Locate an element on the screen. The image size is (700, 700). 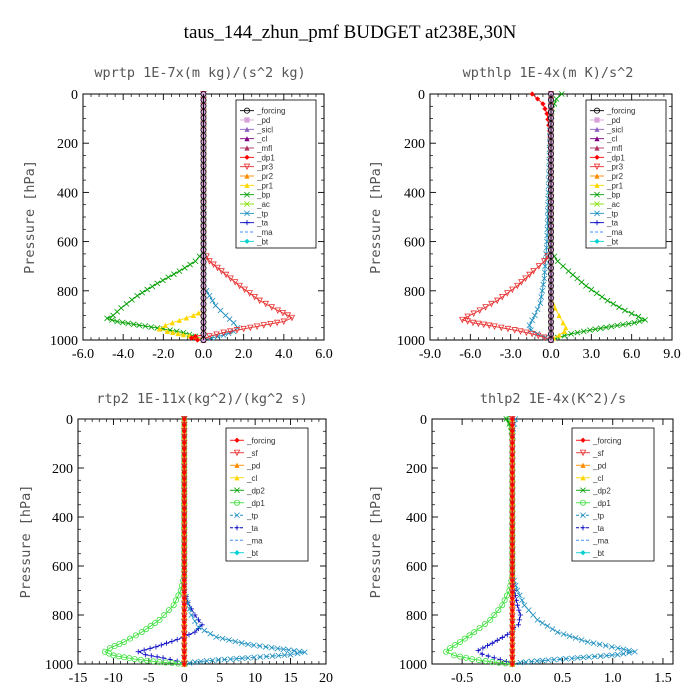
legend-entry: _bt is located at coordinates (612, 241).